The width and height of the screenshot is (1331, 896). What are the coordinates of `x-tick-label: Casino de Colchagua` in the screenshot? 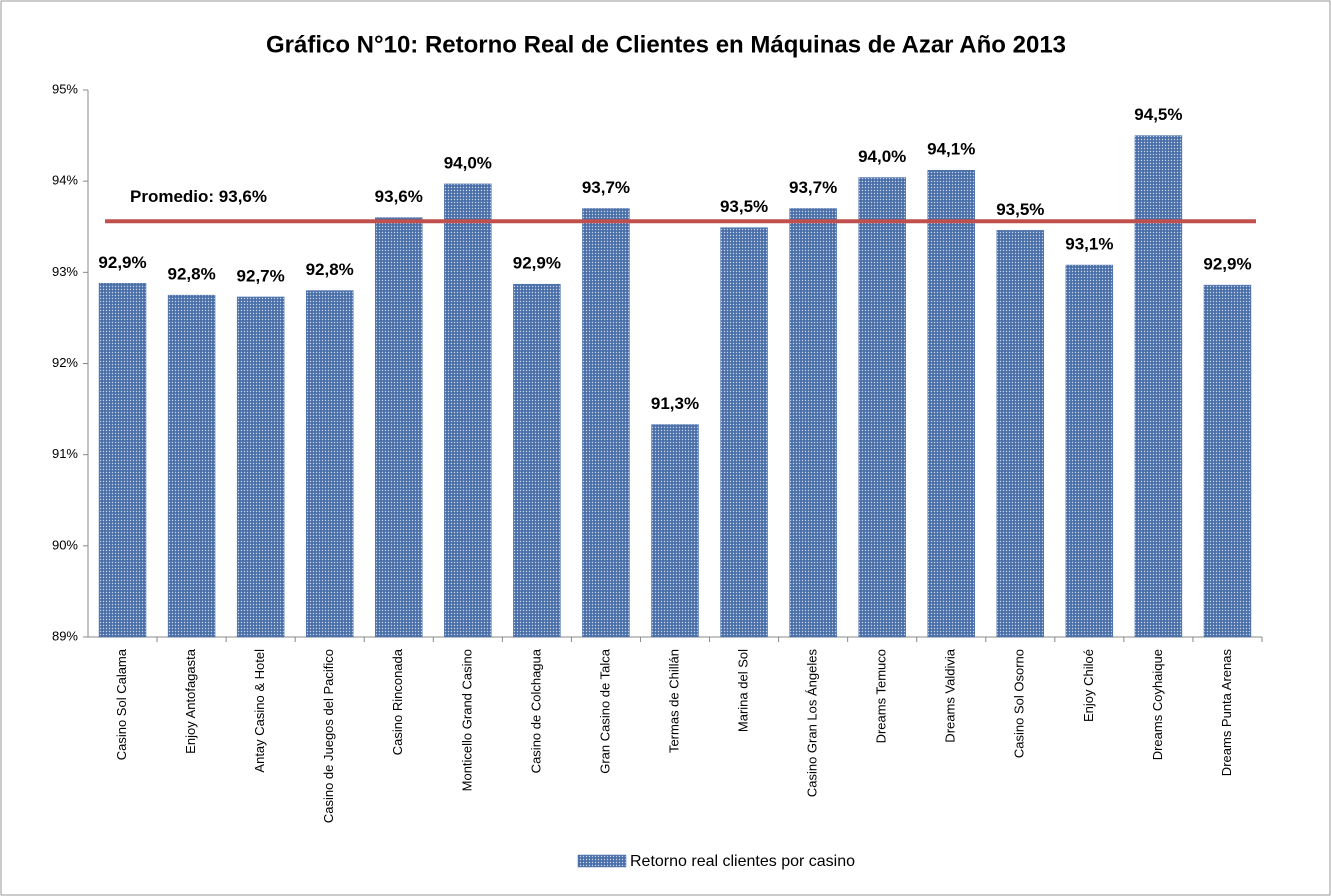 It's located at (535, 710).